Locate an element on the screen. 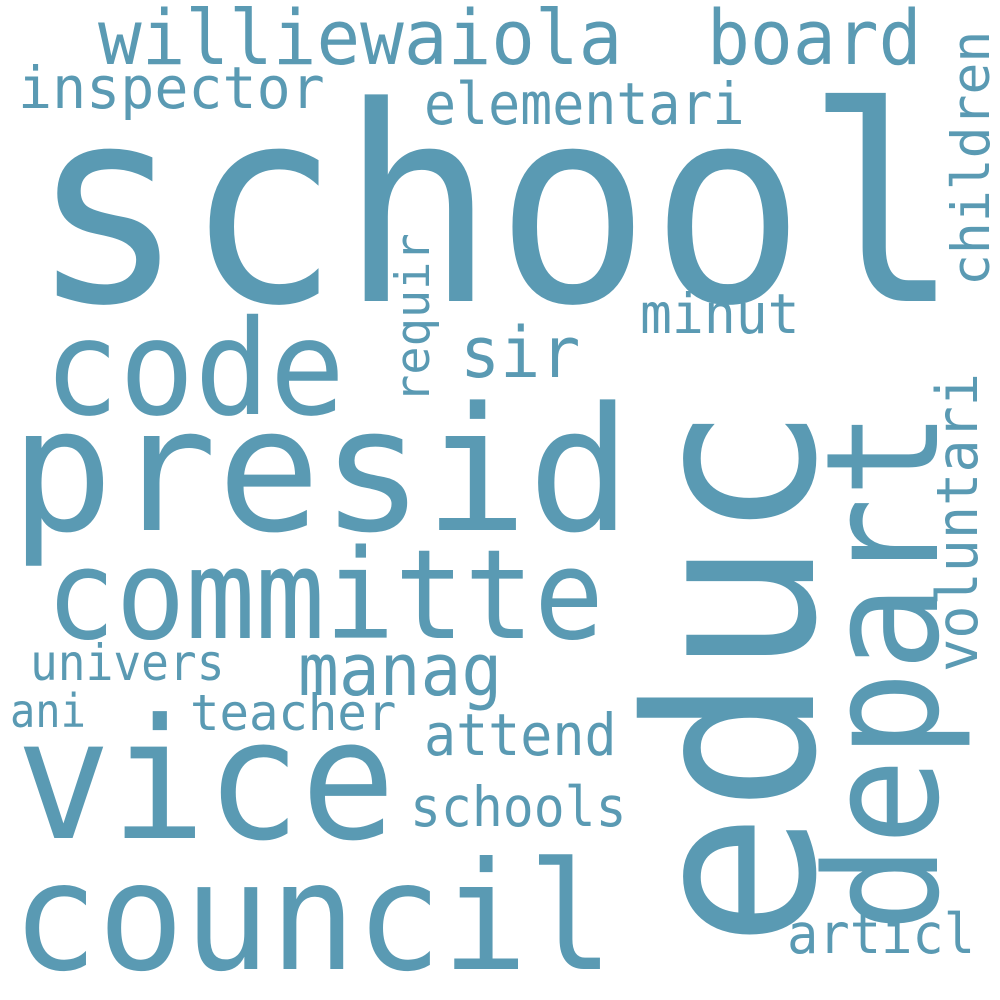 The image size is (1000, 1000). word-committe: committe is located at coordinates (325, 596).